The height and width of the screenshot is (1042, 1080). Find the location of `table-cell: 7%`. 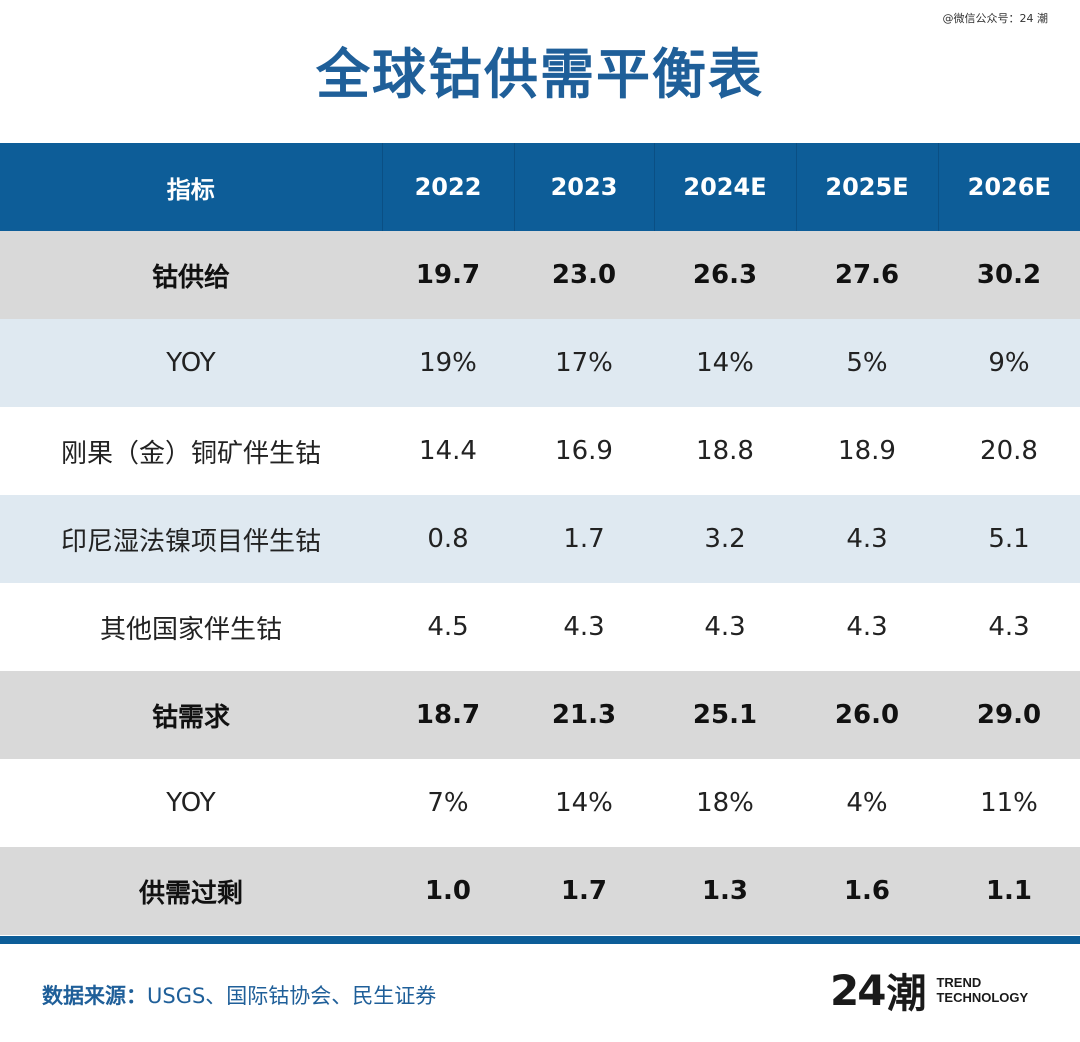

table-cell: 7% is located at coordinates (448, 803).